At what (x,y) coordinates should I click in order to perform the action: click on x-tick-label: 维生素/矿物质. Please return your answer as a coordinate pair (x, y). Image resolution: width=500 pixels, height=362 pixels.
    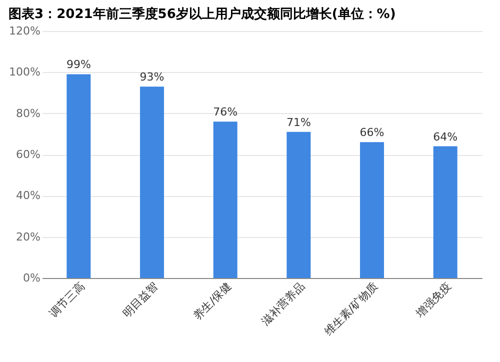
    Looking at the image, I should click on (351, 309).